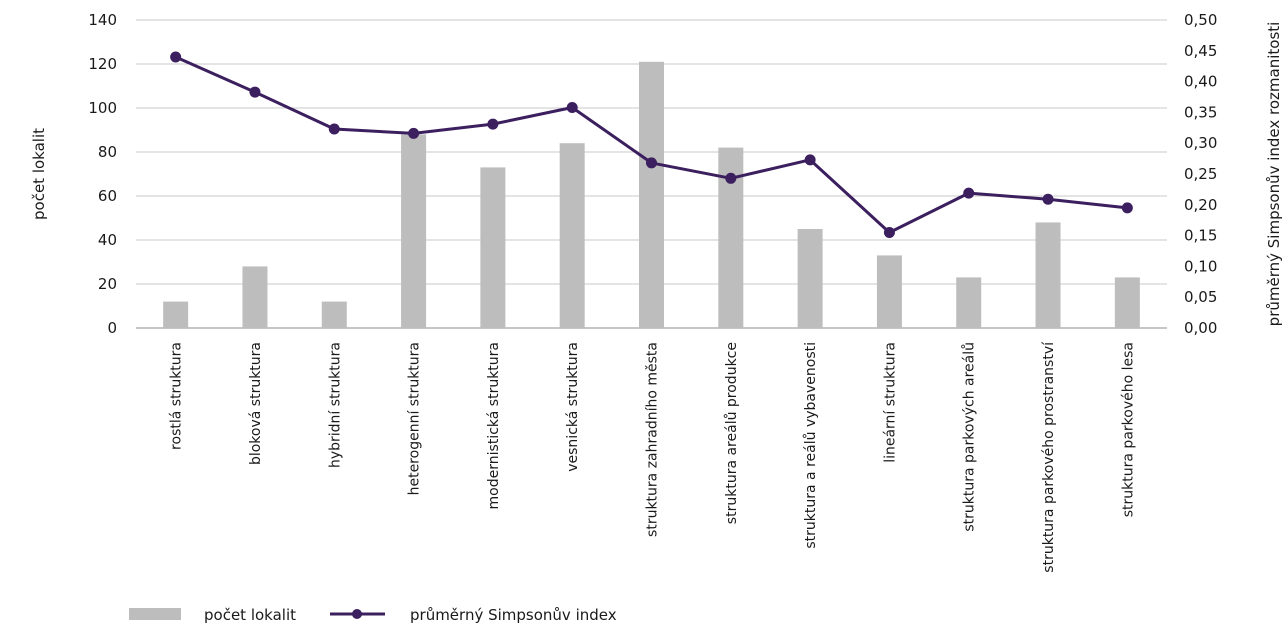  I want to click on right-tick-label: 0,40, so click(1200, 82).